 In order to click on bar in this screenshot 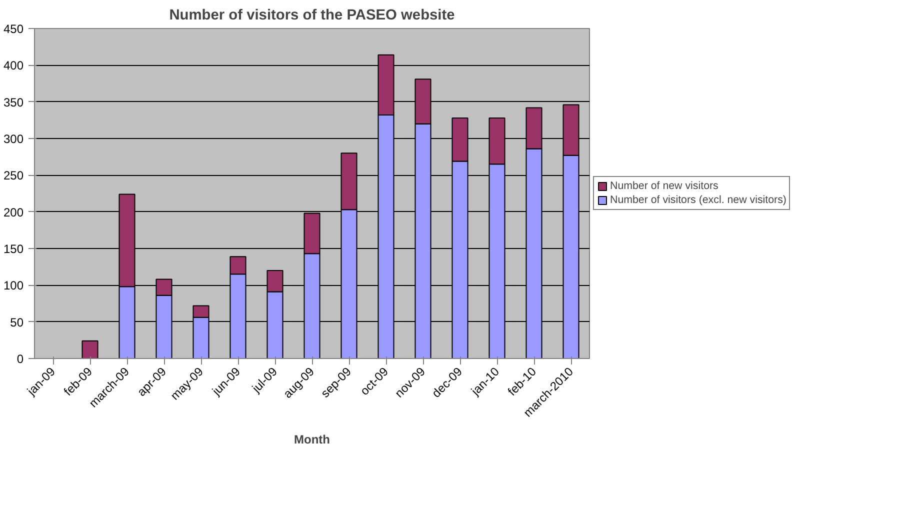, I will do `click(90, 349)`.